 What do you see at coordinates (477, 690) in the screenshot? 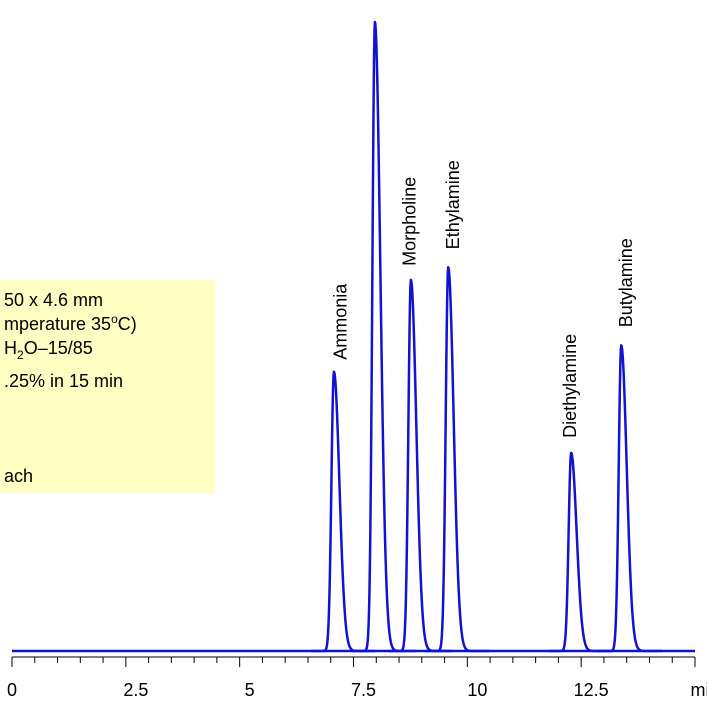
I see `x-tick-label: 10` at bounding box center [477, 690].